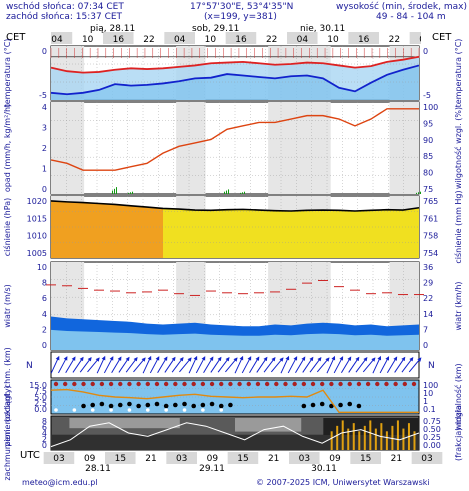  What do you see at coordinates (430, 385) in the screenshot?
I see `visibility-tick-right: 100` at bounding box center [430, 385].